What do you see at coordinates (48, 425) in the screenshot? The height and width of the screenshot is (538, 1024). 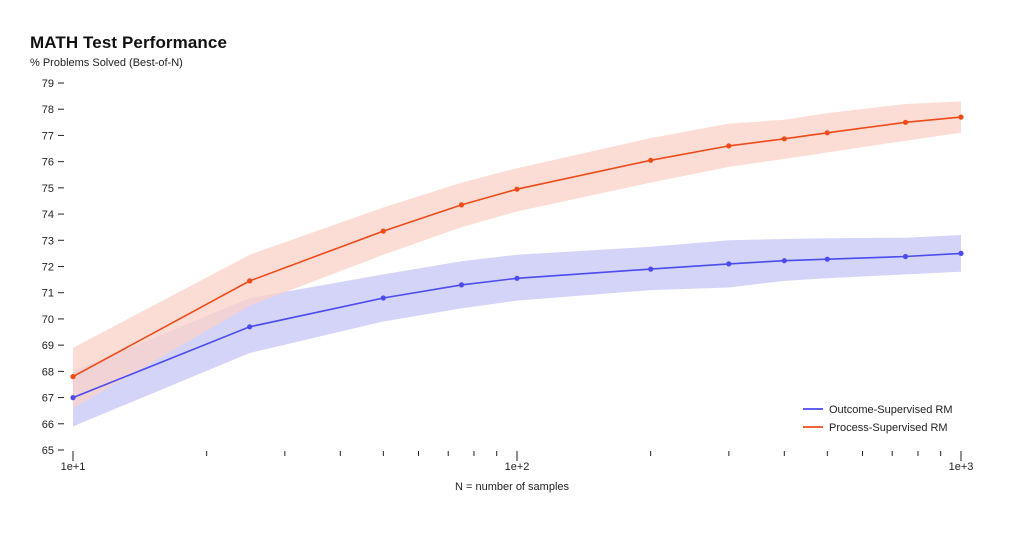 I see `y-tick-label: 66` at bounding box center [48, 425].